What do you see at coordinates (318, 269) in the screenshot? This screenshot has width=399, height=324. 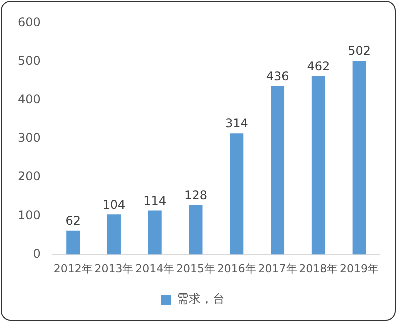 I see `x-tick-label: 2018年` at bounding box center [318, 269].